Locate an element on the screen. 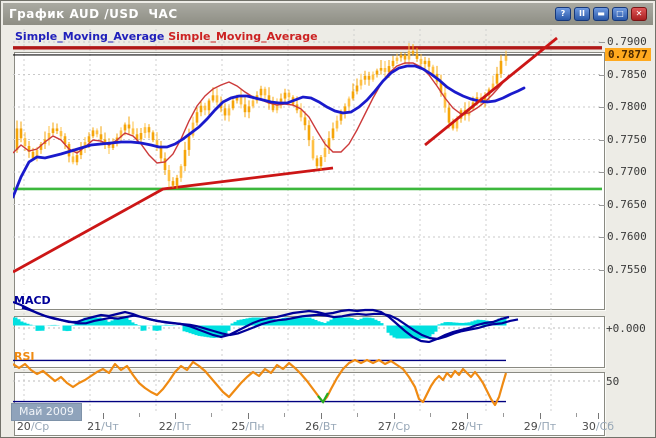 Image resolution: width=656 pixels, height=438 pixels. price-tick-label: 0.7700 is located at coordinates (627, 171).